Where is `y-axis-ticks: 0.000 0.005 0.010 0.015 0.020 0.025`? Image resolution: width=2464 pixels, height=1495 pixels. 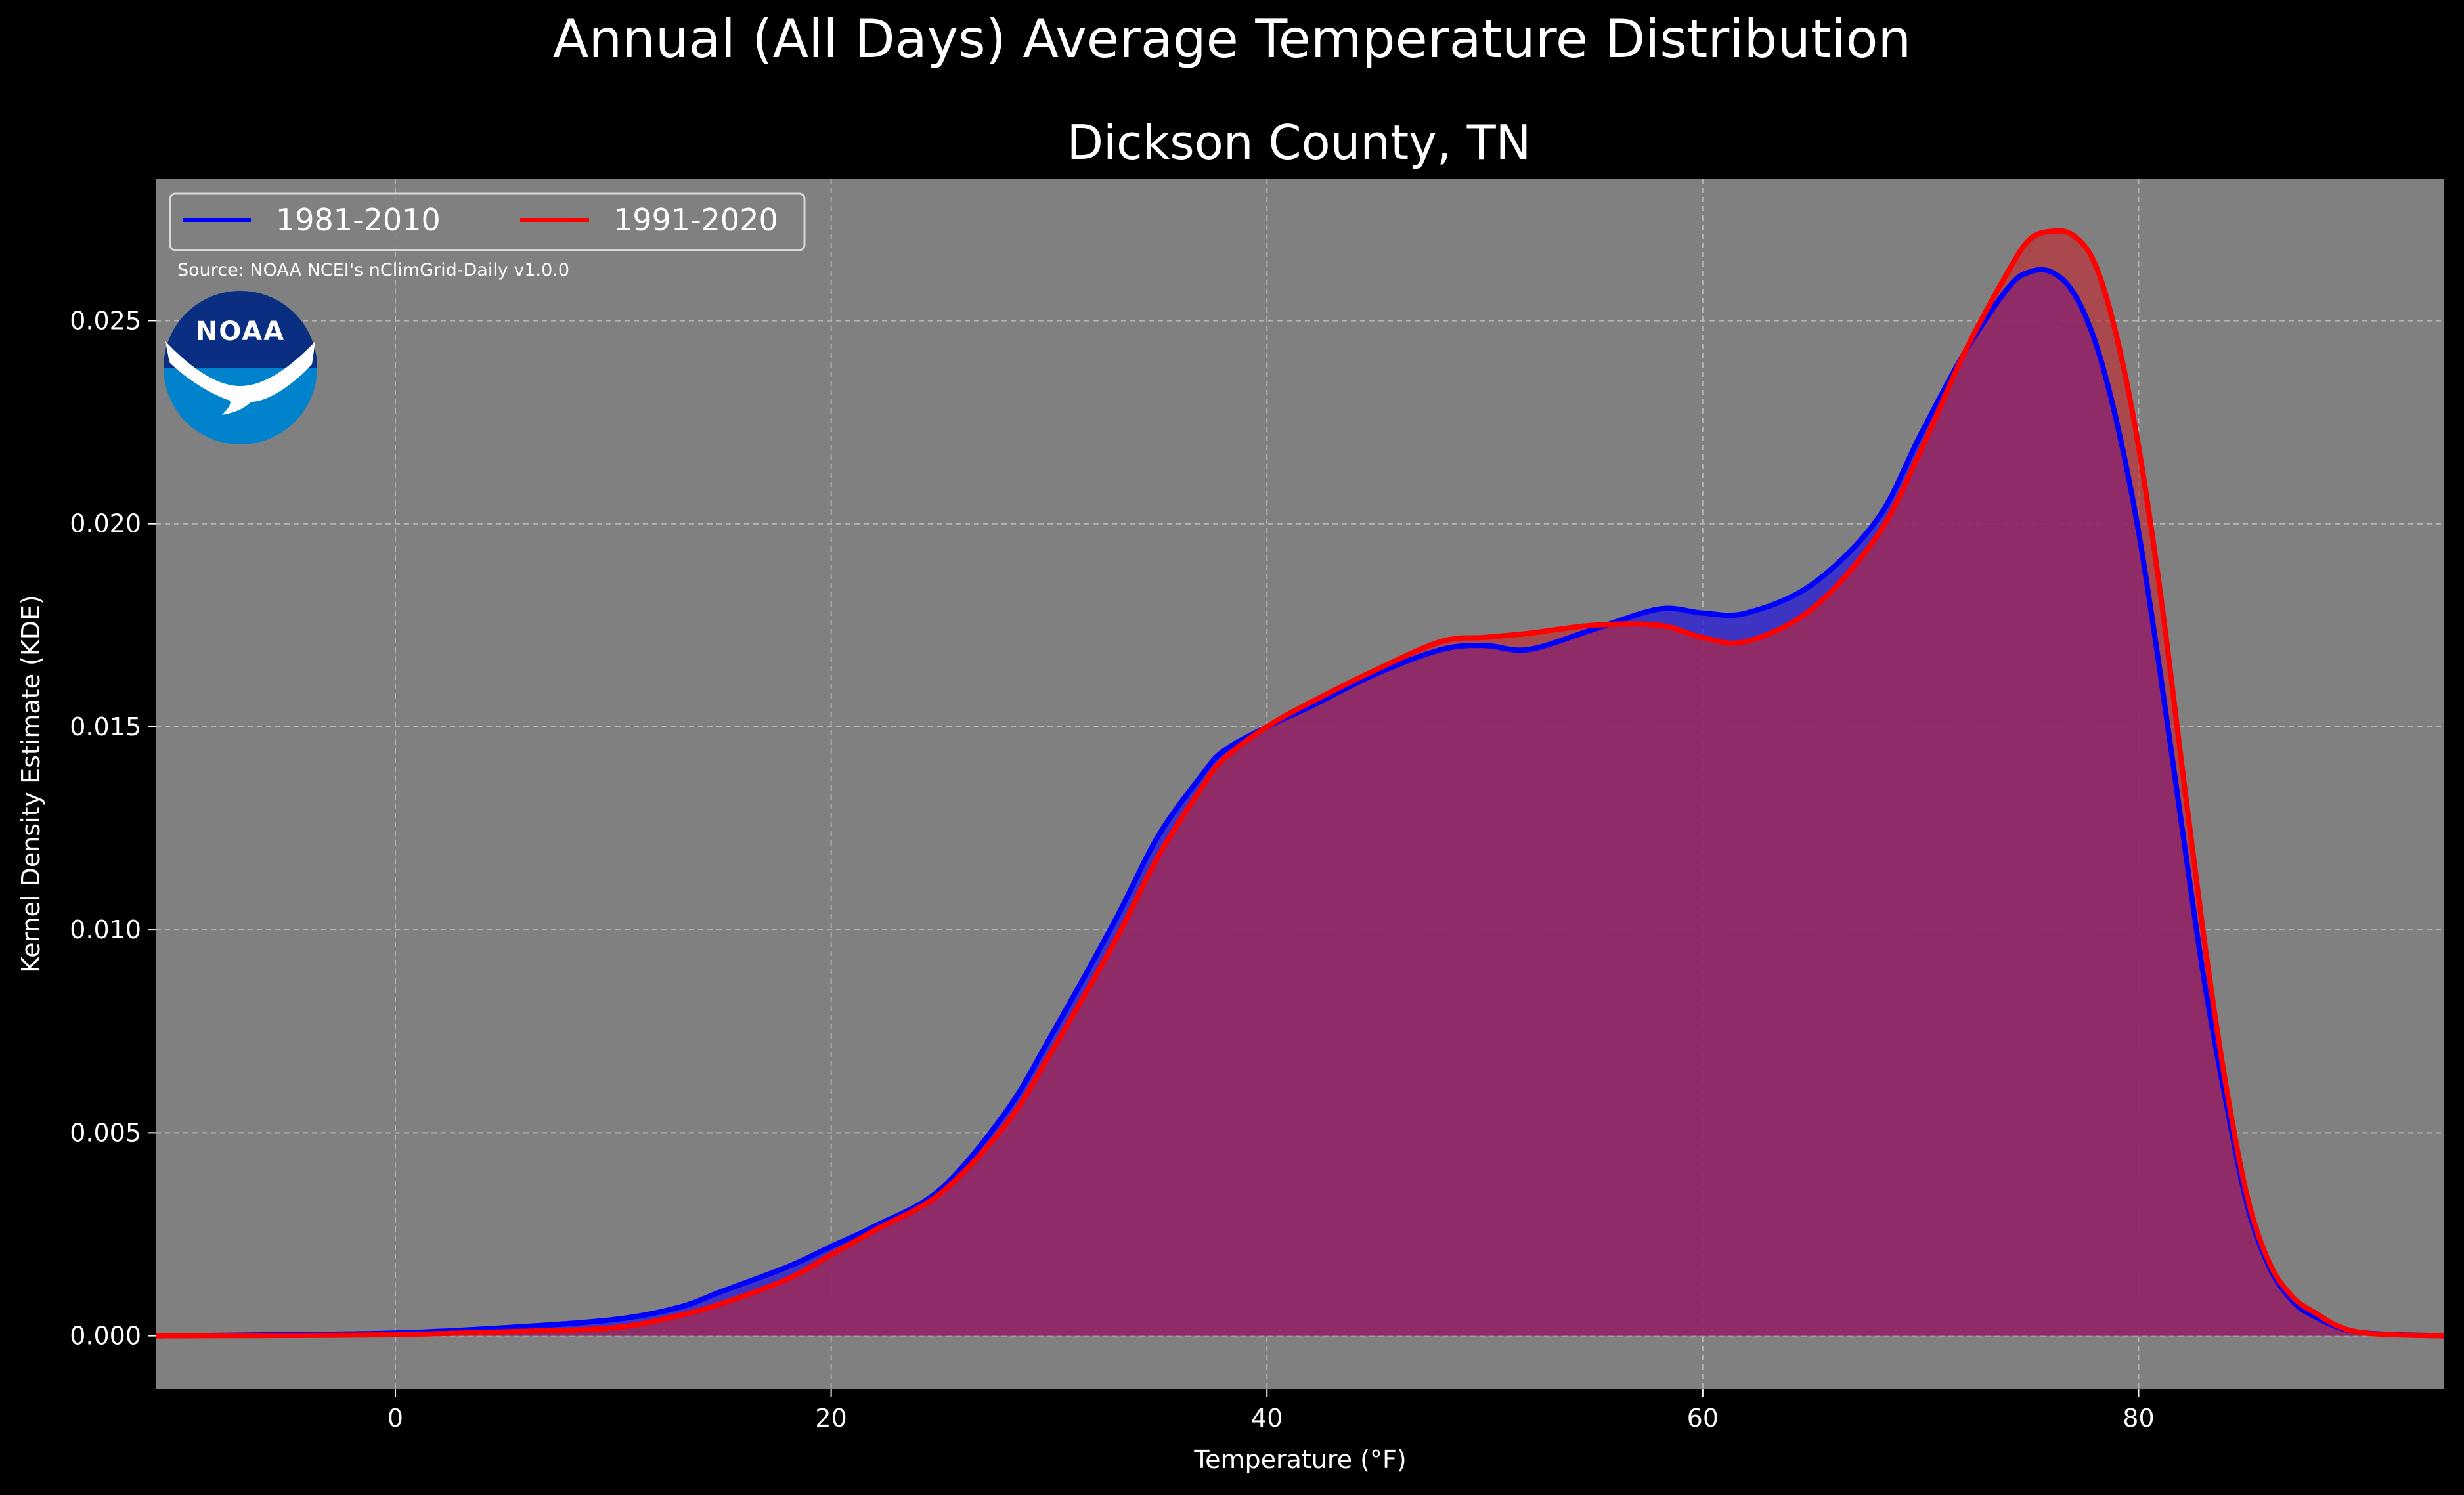
y-axis-ticks: 0.000 0.005 0.010 0.015 0.020 0.025 is located at coordinates (113, 828).